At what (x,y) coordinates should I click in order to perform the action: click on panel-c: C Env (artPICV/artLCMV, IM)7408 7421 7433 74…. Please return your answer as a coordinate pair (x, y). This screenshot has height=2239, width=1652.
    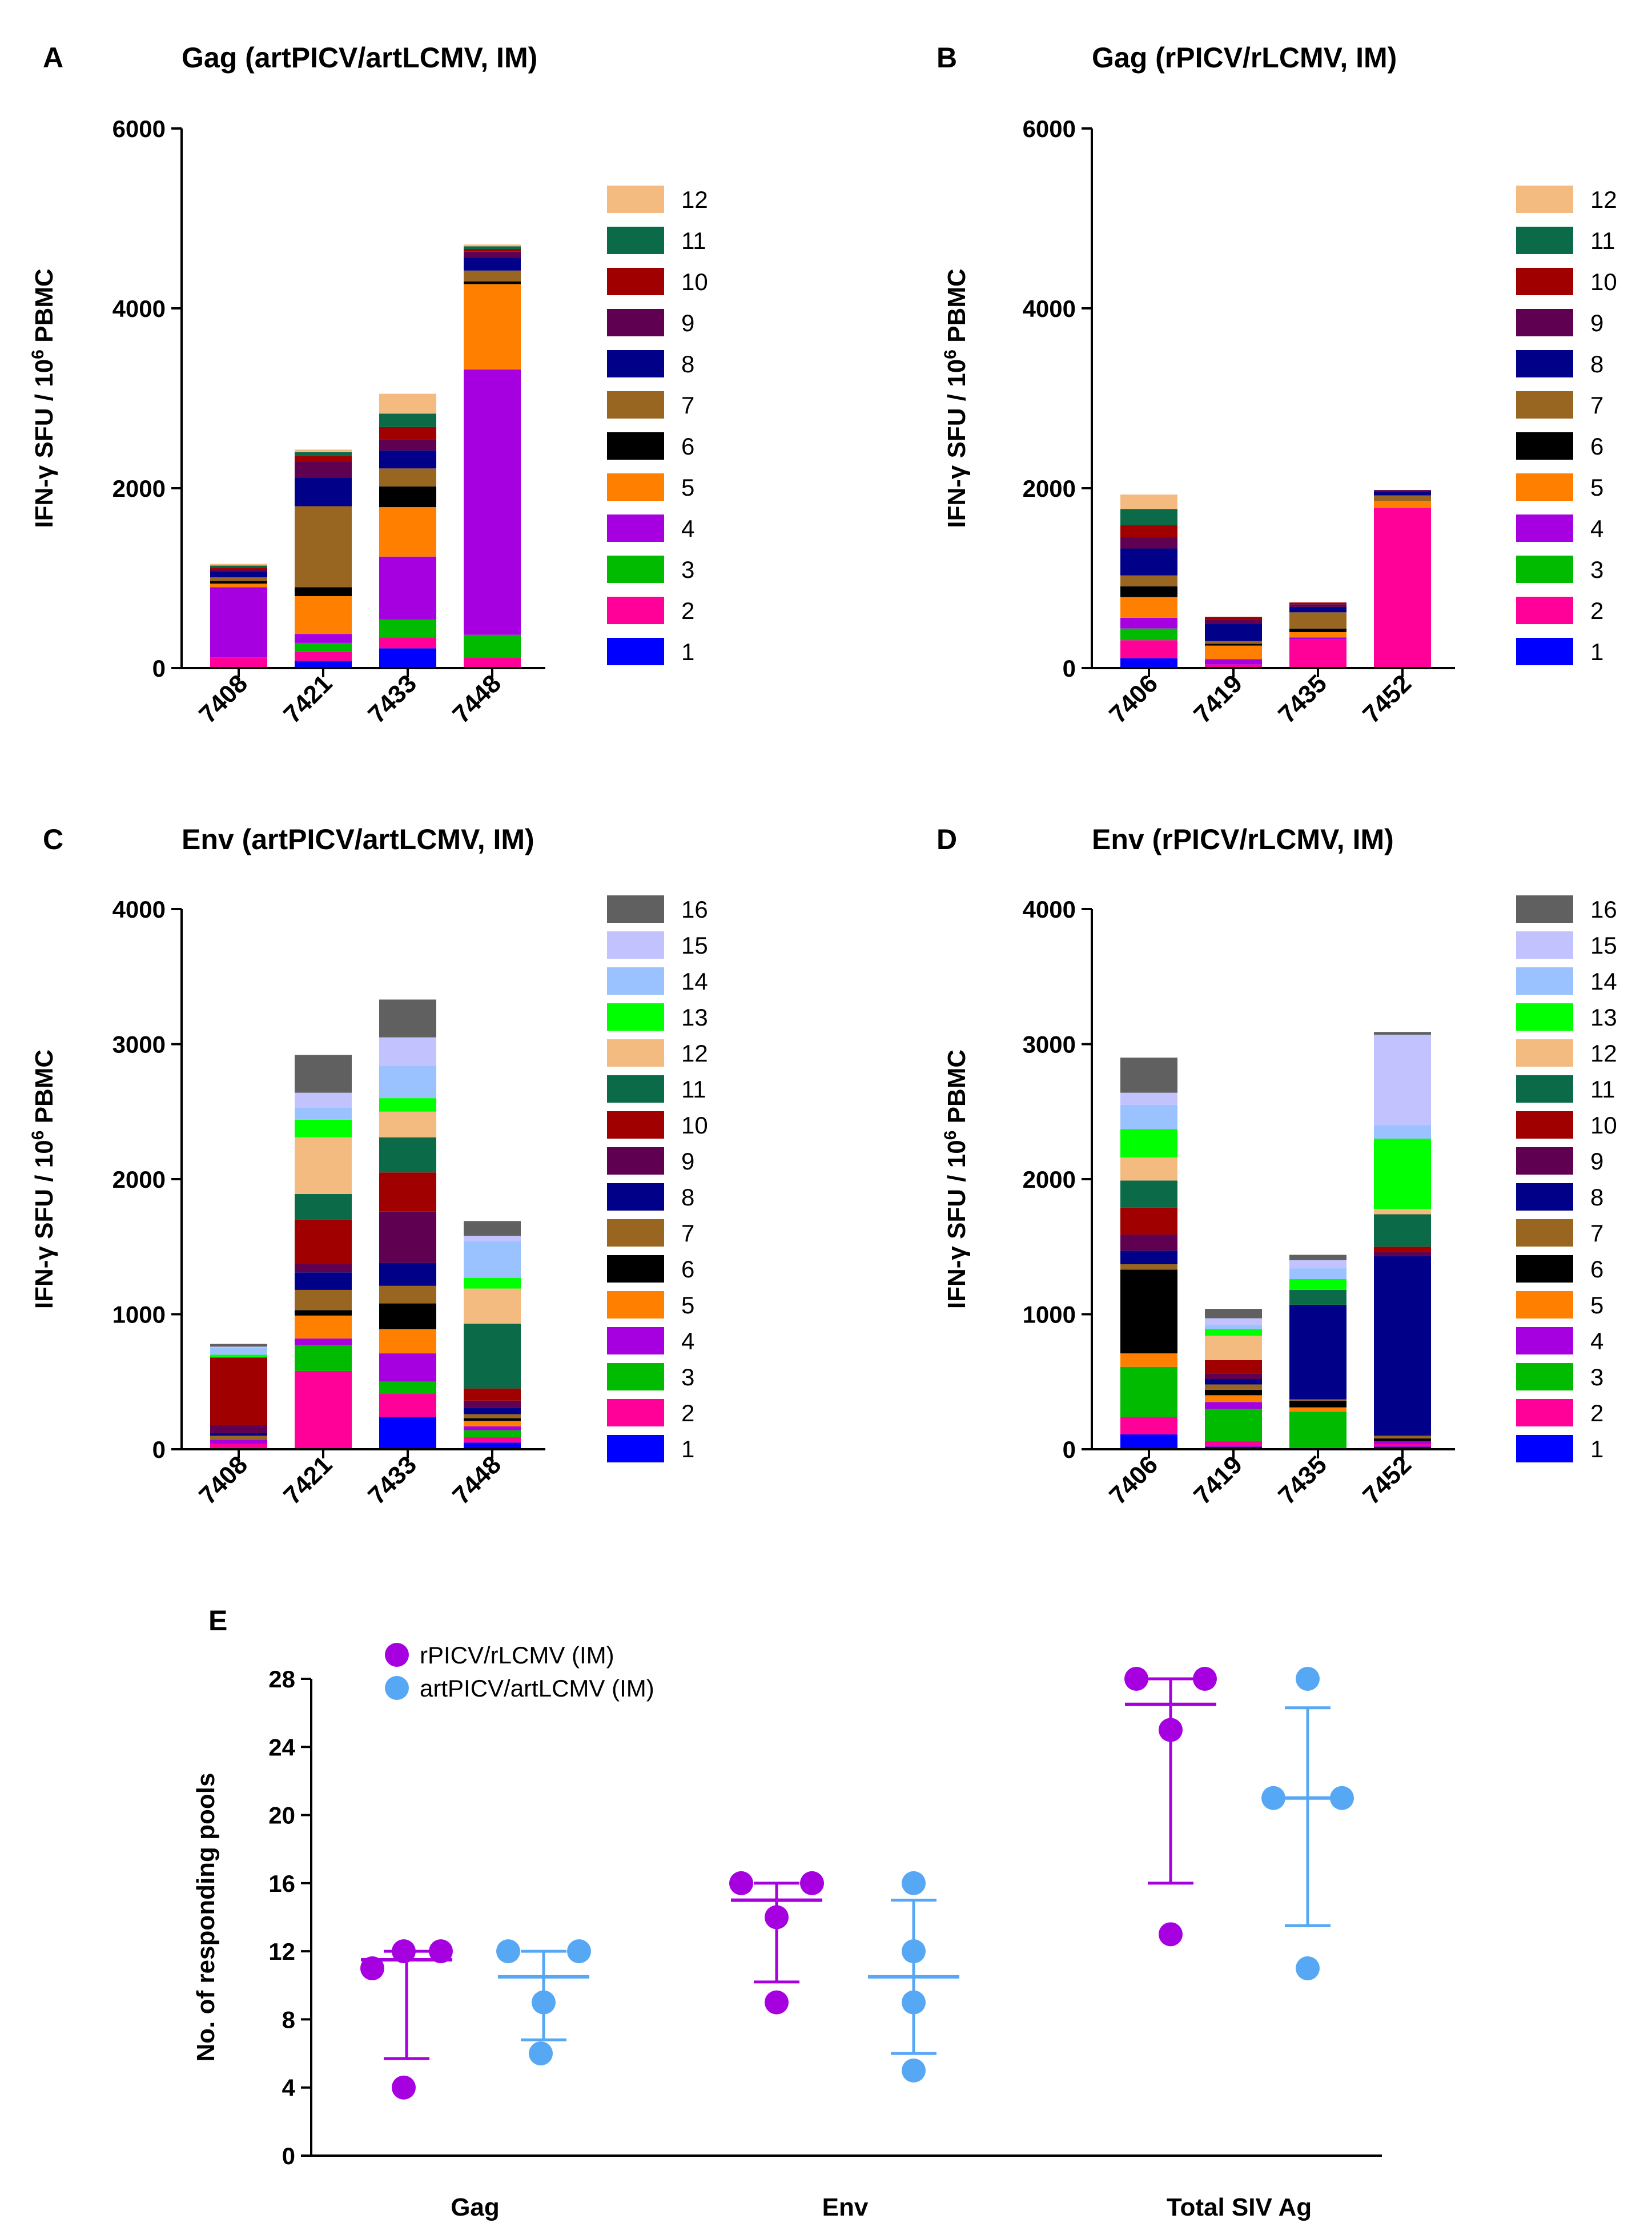
    Looking at the image, I should click on (368, 1166).